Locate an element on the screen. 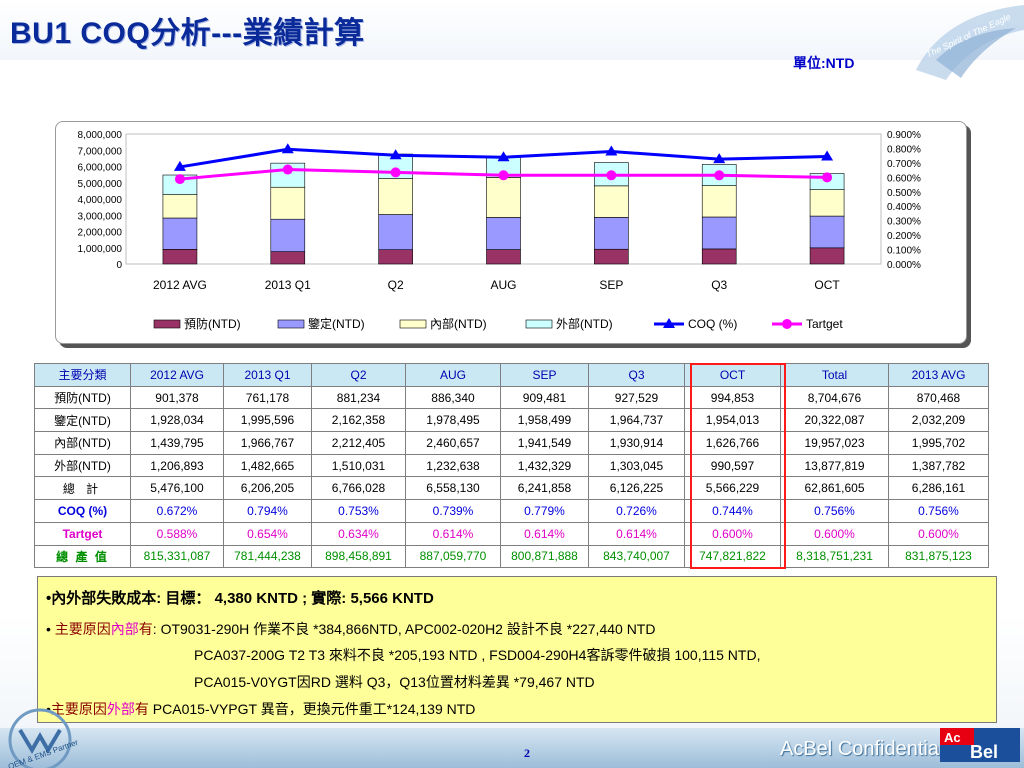 Image resolution: width=1024 pixels, height=768 pixels. table-header-cell: 2012 AVG is located at coordinates (177, 375).